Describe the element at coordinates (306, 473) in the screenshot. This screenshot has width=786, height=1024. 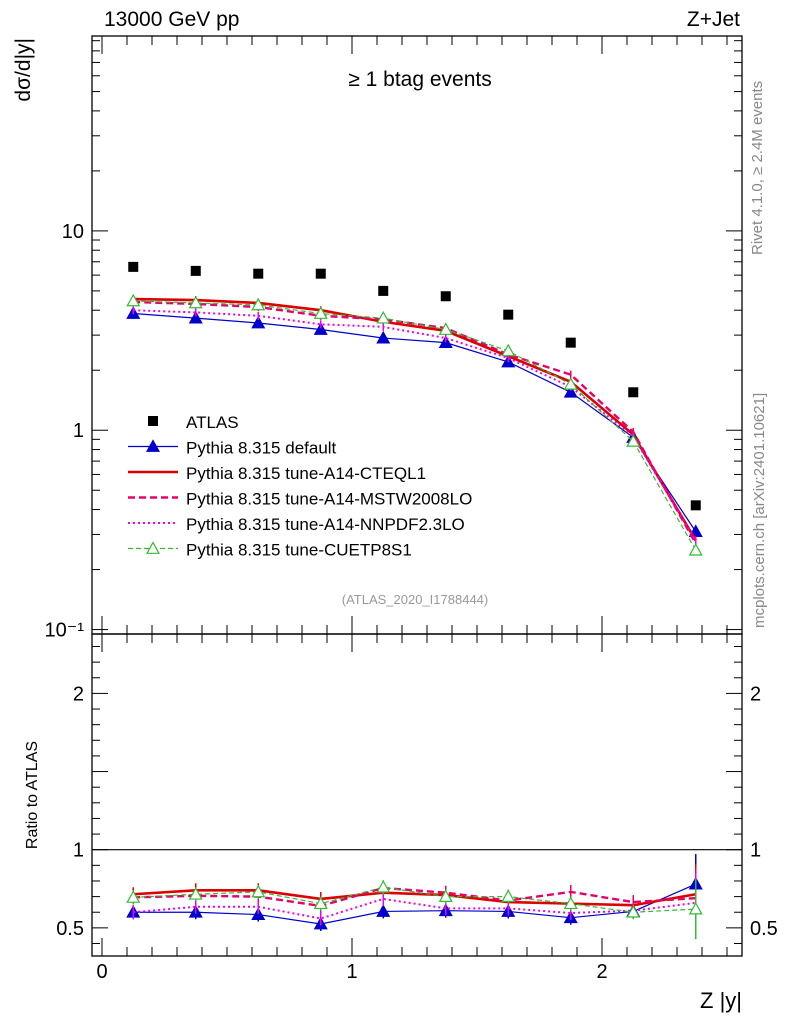
I see `legend-label: Pythia 8.315 tune-A14-CTEQL1` at that location.